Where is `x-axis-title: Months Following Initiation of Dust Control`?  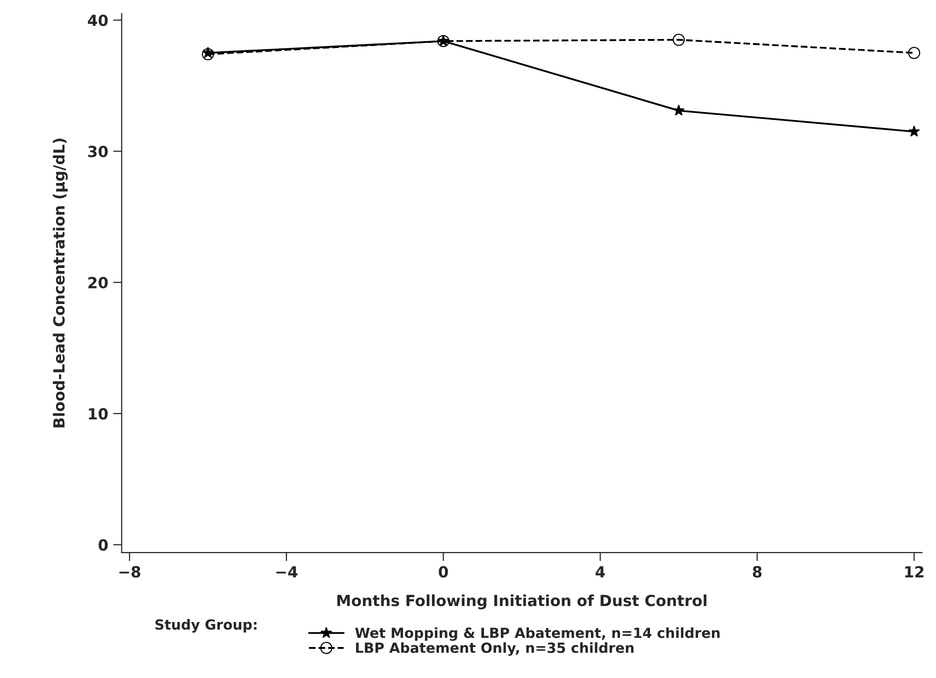 x-axis-title: Months Following Initiation of Dust Control is located at coordinates (521, 602).